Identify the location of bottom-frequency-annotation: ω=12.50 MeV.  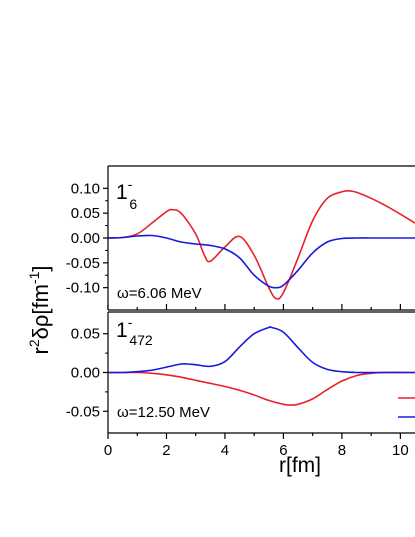
(163, 412).